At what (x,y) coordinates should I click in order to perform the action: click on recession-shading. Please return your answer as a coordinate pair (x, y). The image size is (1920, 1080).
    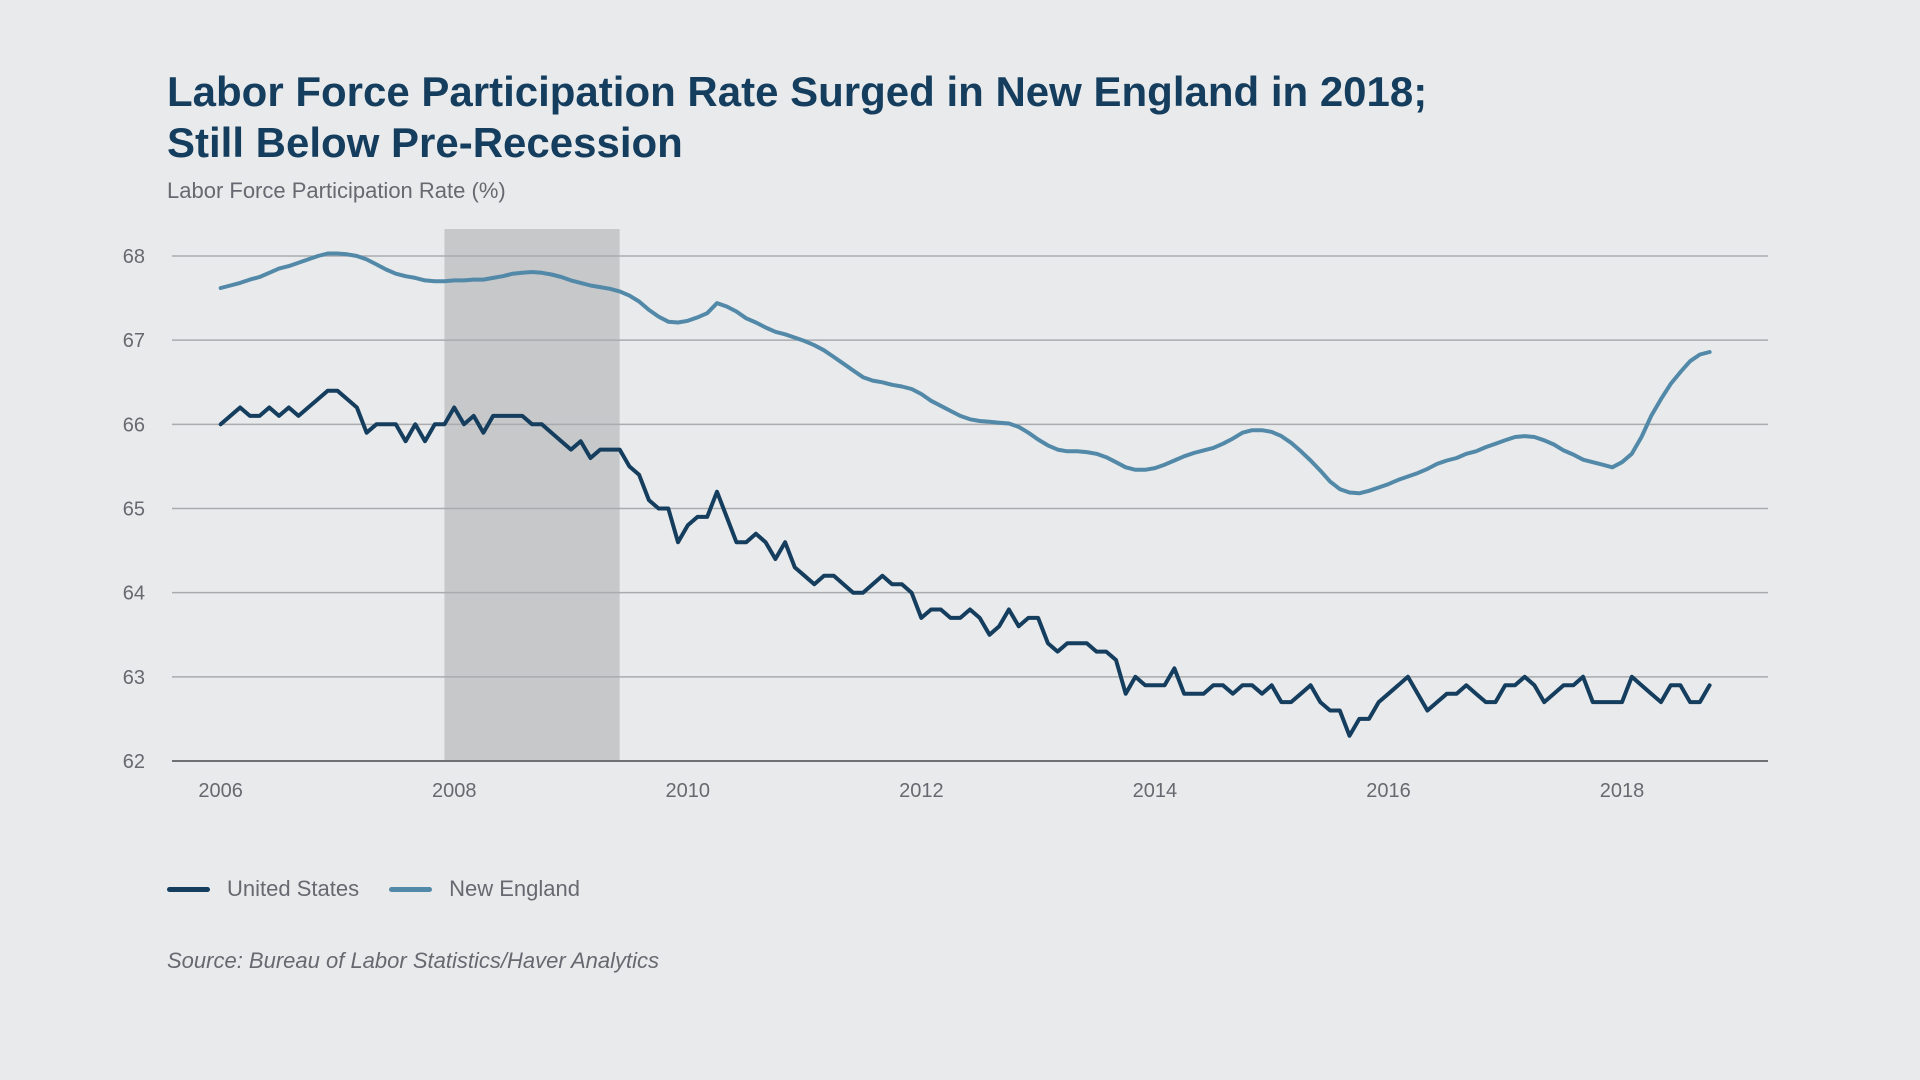
    Looking at the image, I should click on (532, 495).